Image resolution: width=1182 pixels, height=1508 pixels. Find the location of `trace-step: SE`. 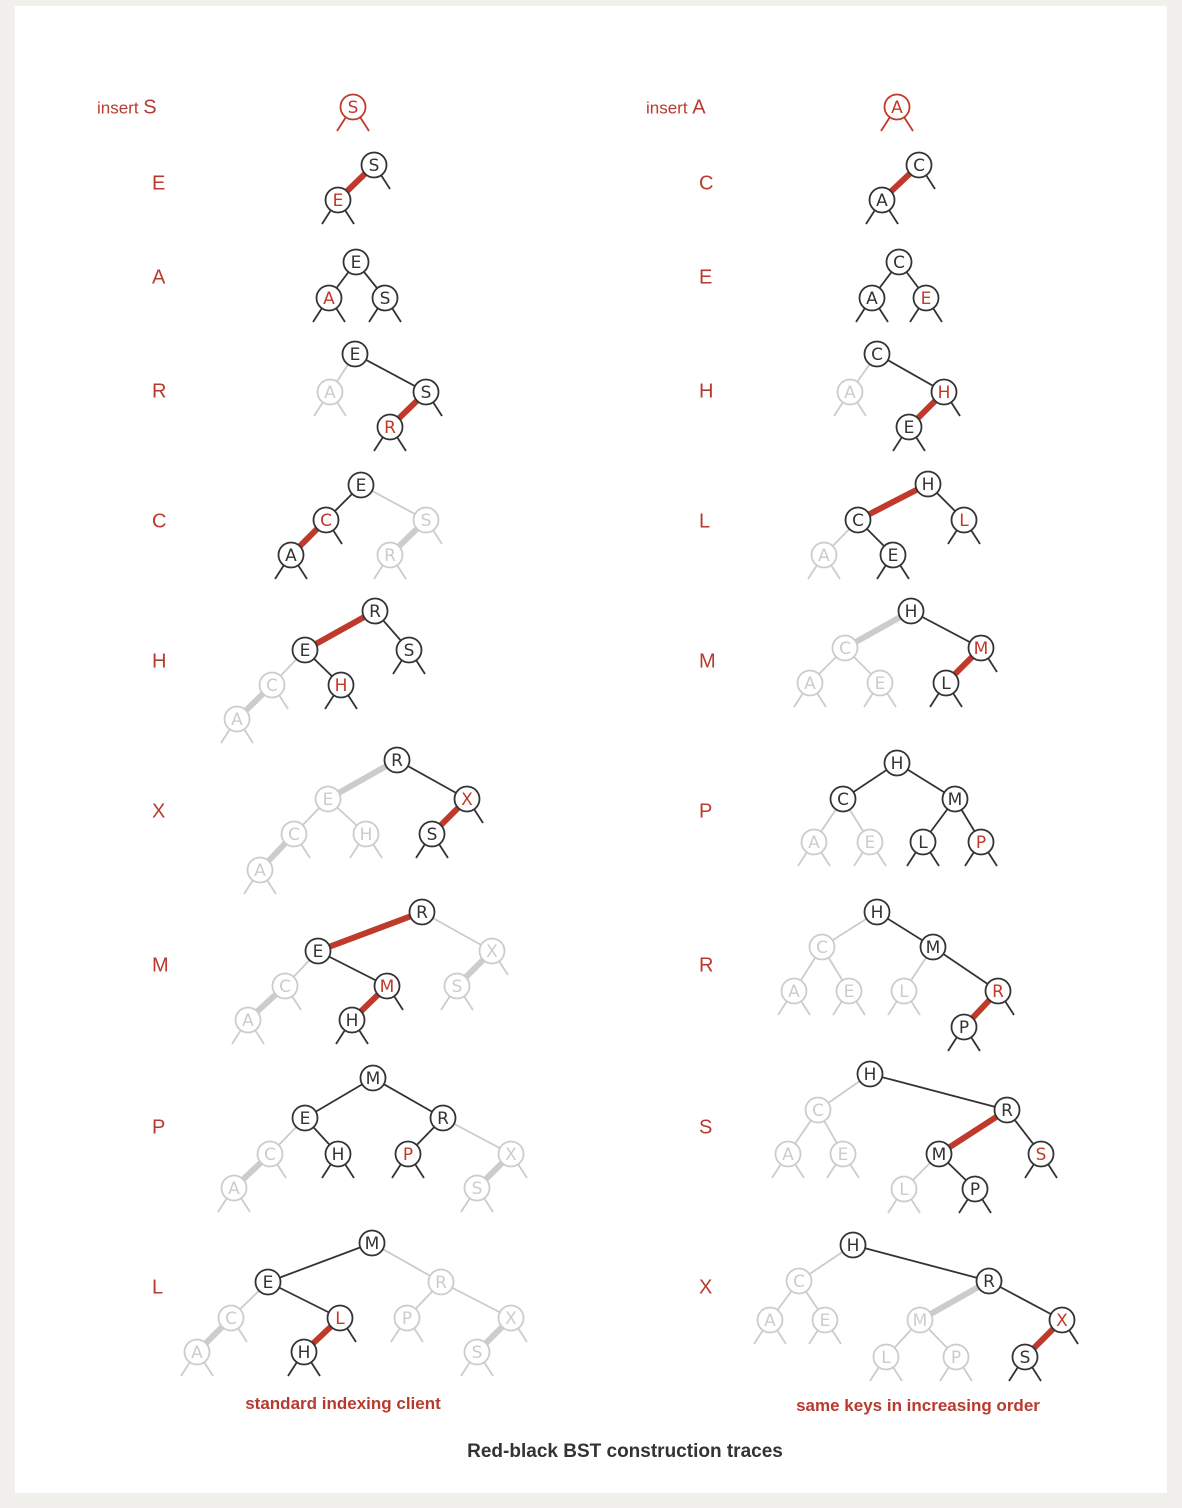

trace-step: SE is located at coordinates (356, 188).